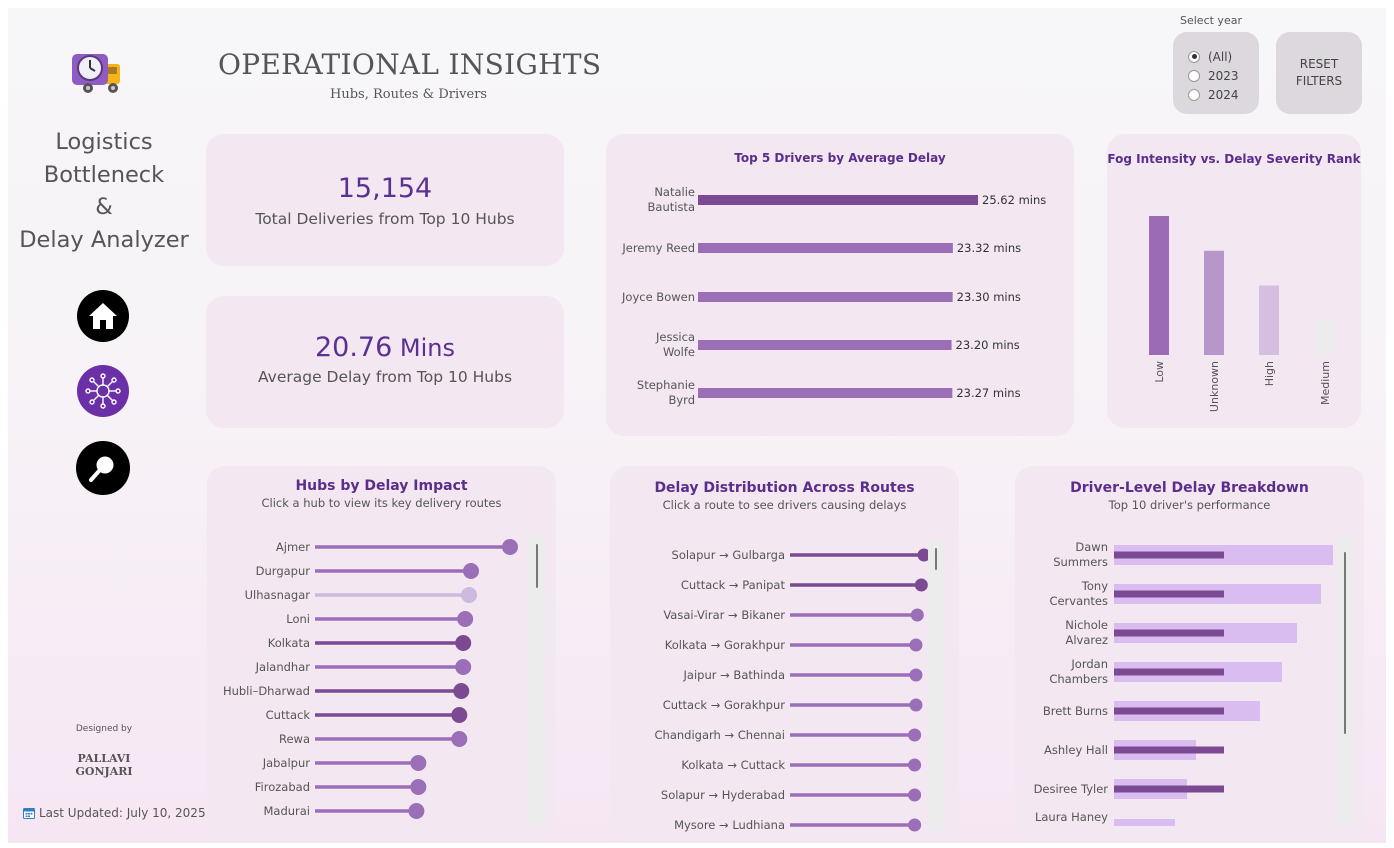  I want to click on route-label: Chandigarh → Chennai, so click(697, 735).